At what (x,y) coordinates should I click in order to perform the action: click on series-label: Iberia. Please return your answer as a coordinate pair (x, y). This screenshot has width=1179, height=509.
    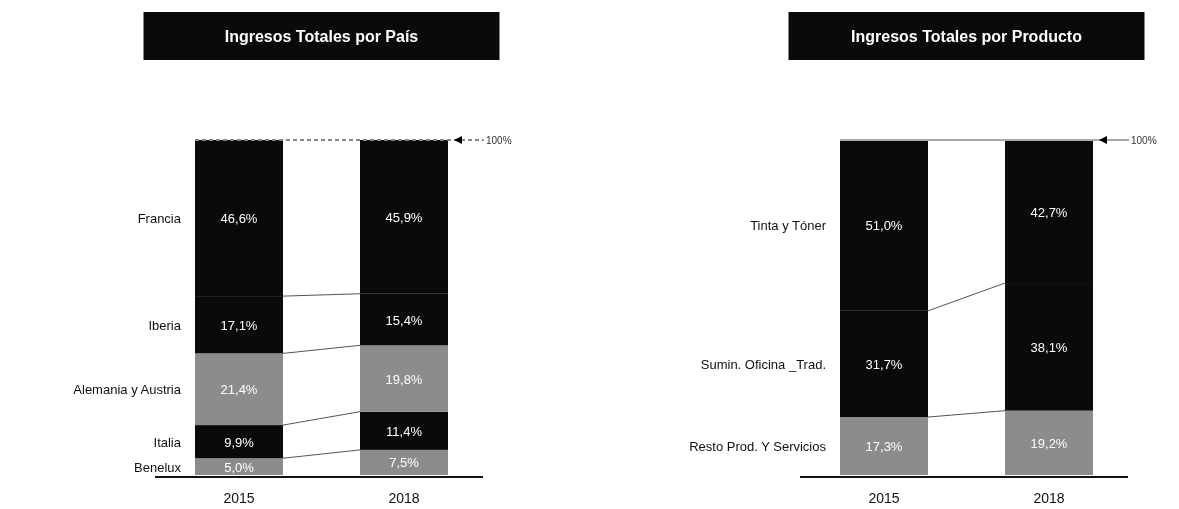
    Looking at the image, I should click on (165, 325).